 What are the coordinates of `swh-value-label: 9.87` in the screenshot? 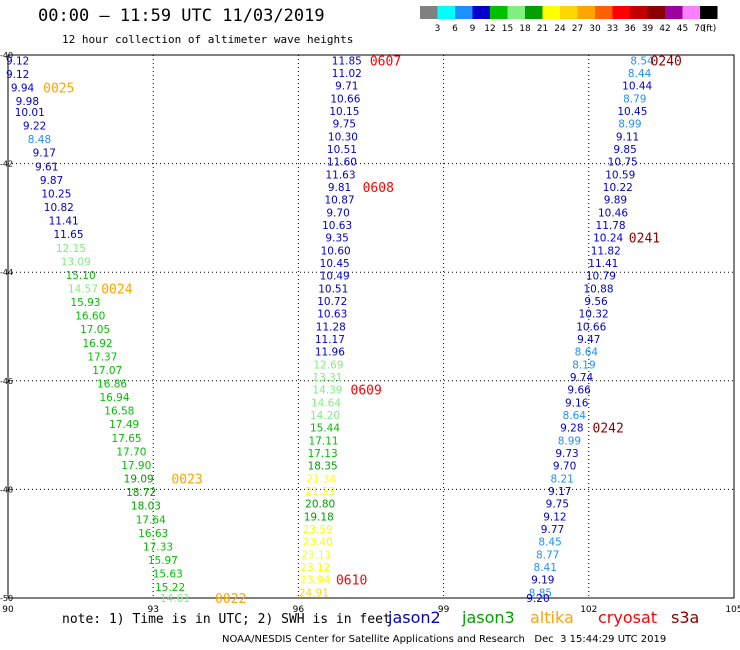 It's located at (51, 181).